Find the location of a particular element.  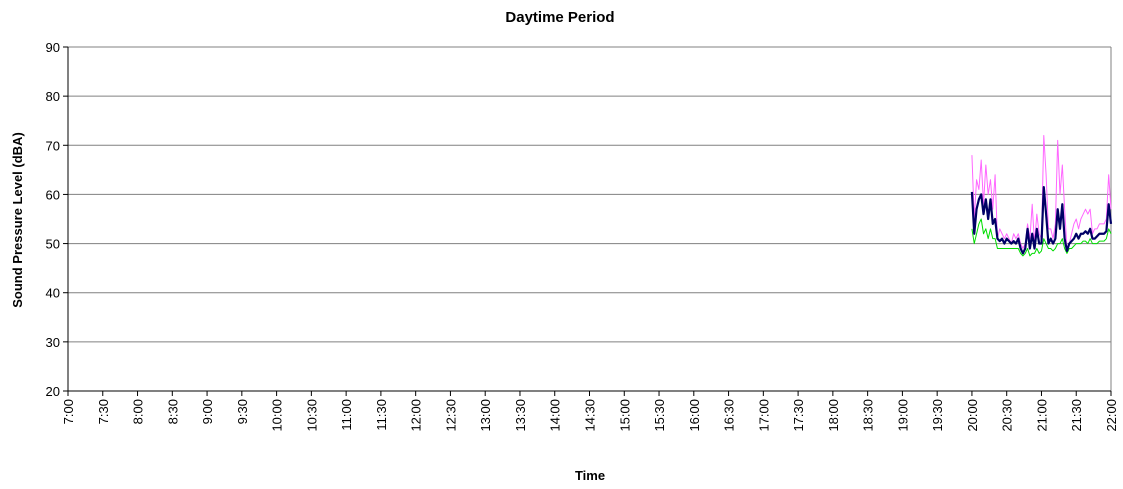

y-axis-title: Sound Pressure Level (dBA) is located at coordinates (17, 220).